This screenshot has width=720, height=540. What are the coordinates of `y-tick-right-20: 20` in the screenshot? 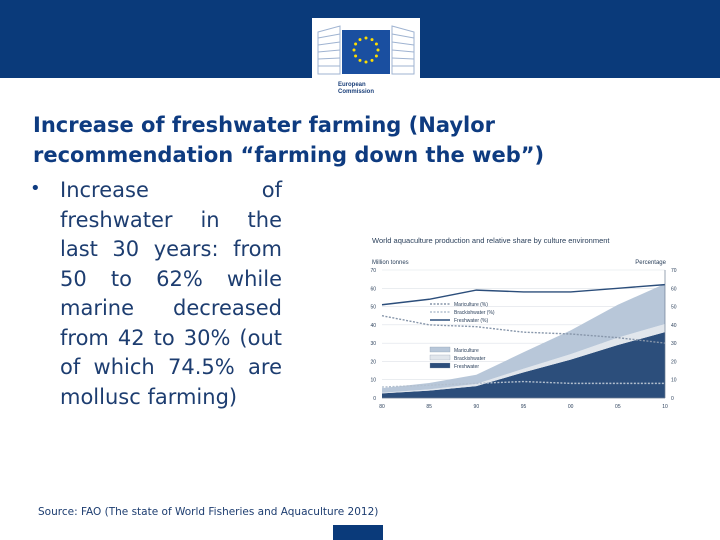 It's located at (674, 362).